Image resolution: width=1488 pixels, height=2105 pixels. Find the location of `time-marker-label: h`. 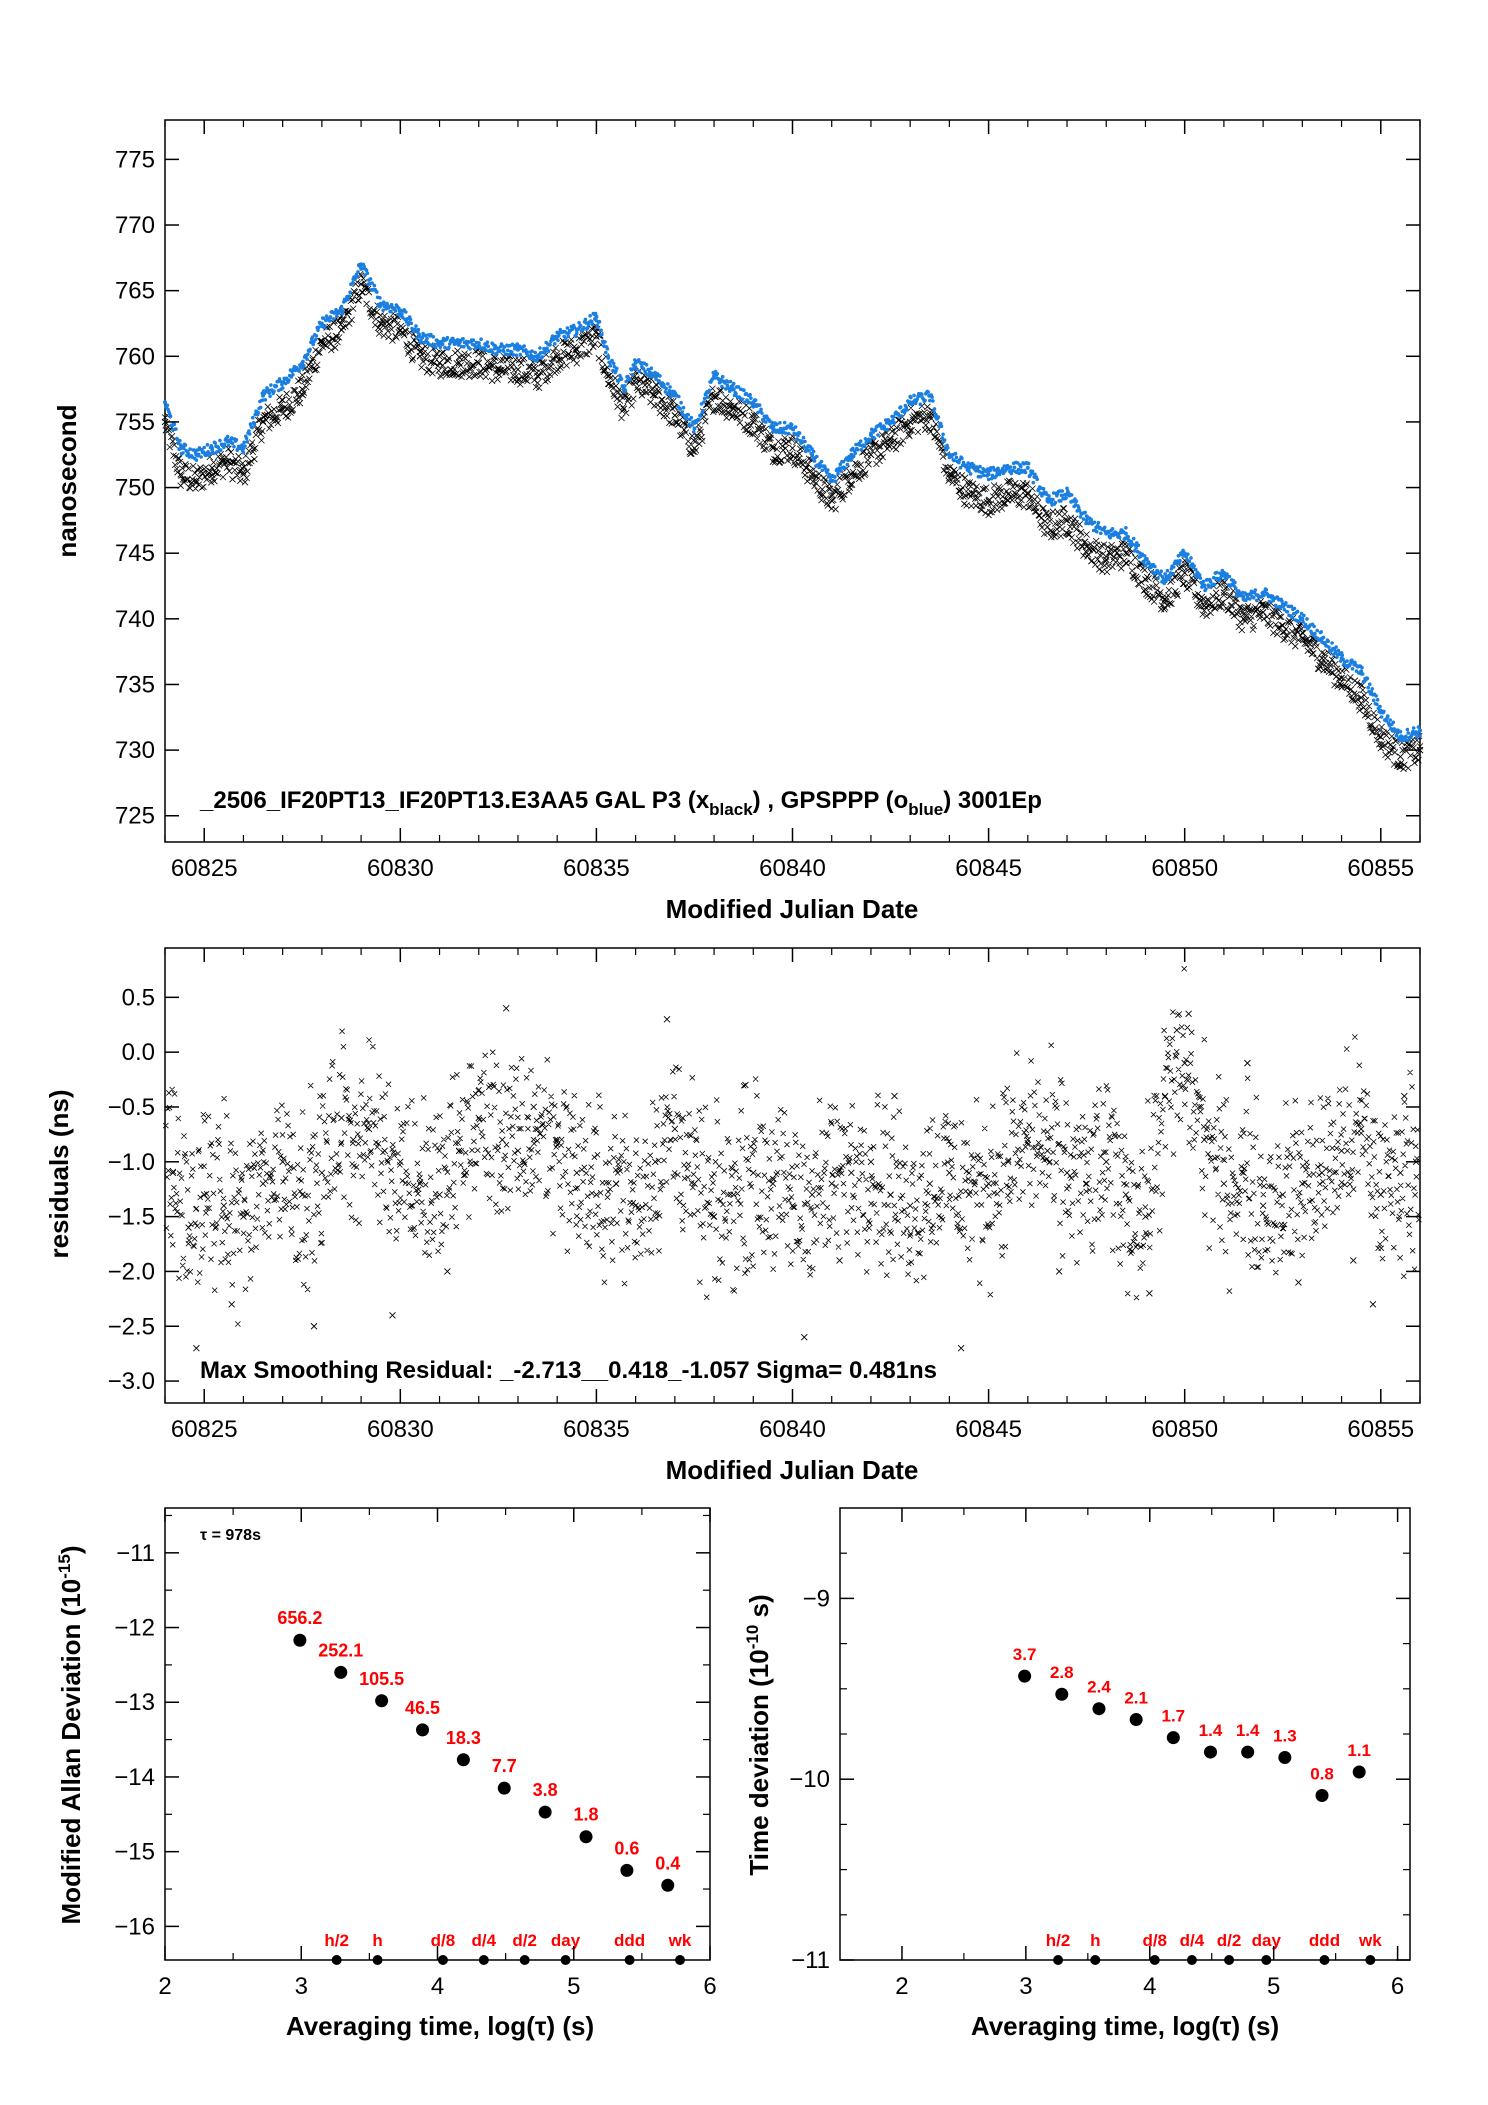

time-marker-label: h is located at coordinates (1095, 1940).